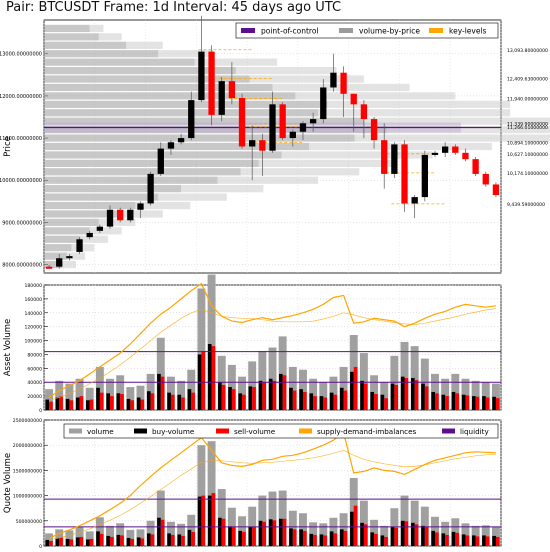 This screenshot has height=552, width=550. I want to click on y-tick-label: 10000.00000000, so click(21, 181).